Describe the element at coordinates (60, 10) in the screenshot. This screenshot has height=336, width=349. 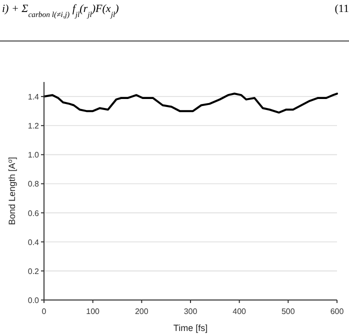
I see `text: i) + Σ$_{carbon l(≠i,j)}$ f$_{jl}$(r$_{jl}$)F(x$_{jl}$)` at that location.